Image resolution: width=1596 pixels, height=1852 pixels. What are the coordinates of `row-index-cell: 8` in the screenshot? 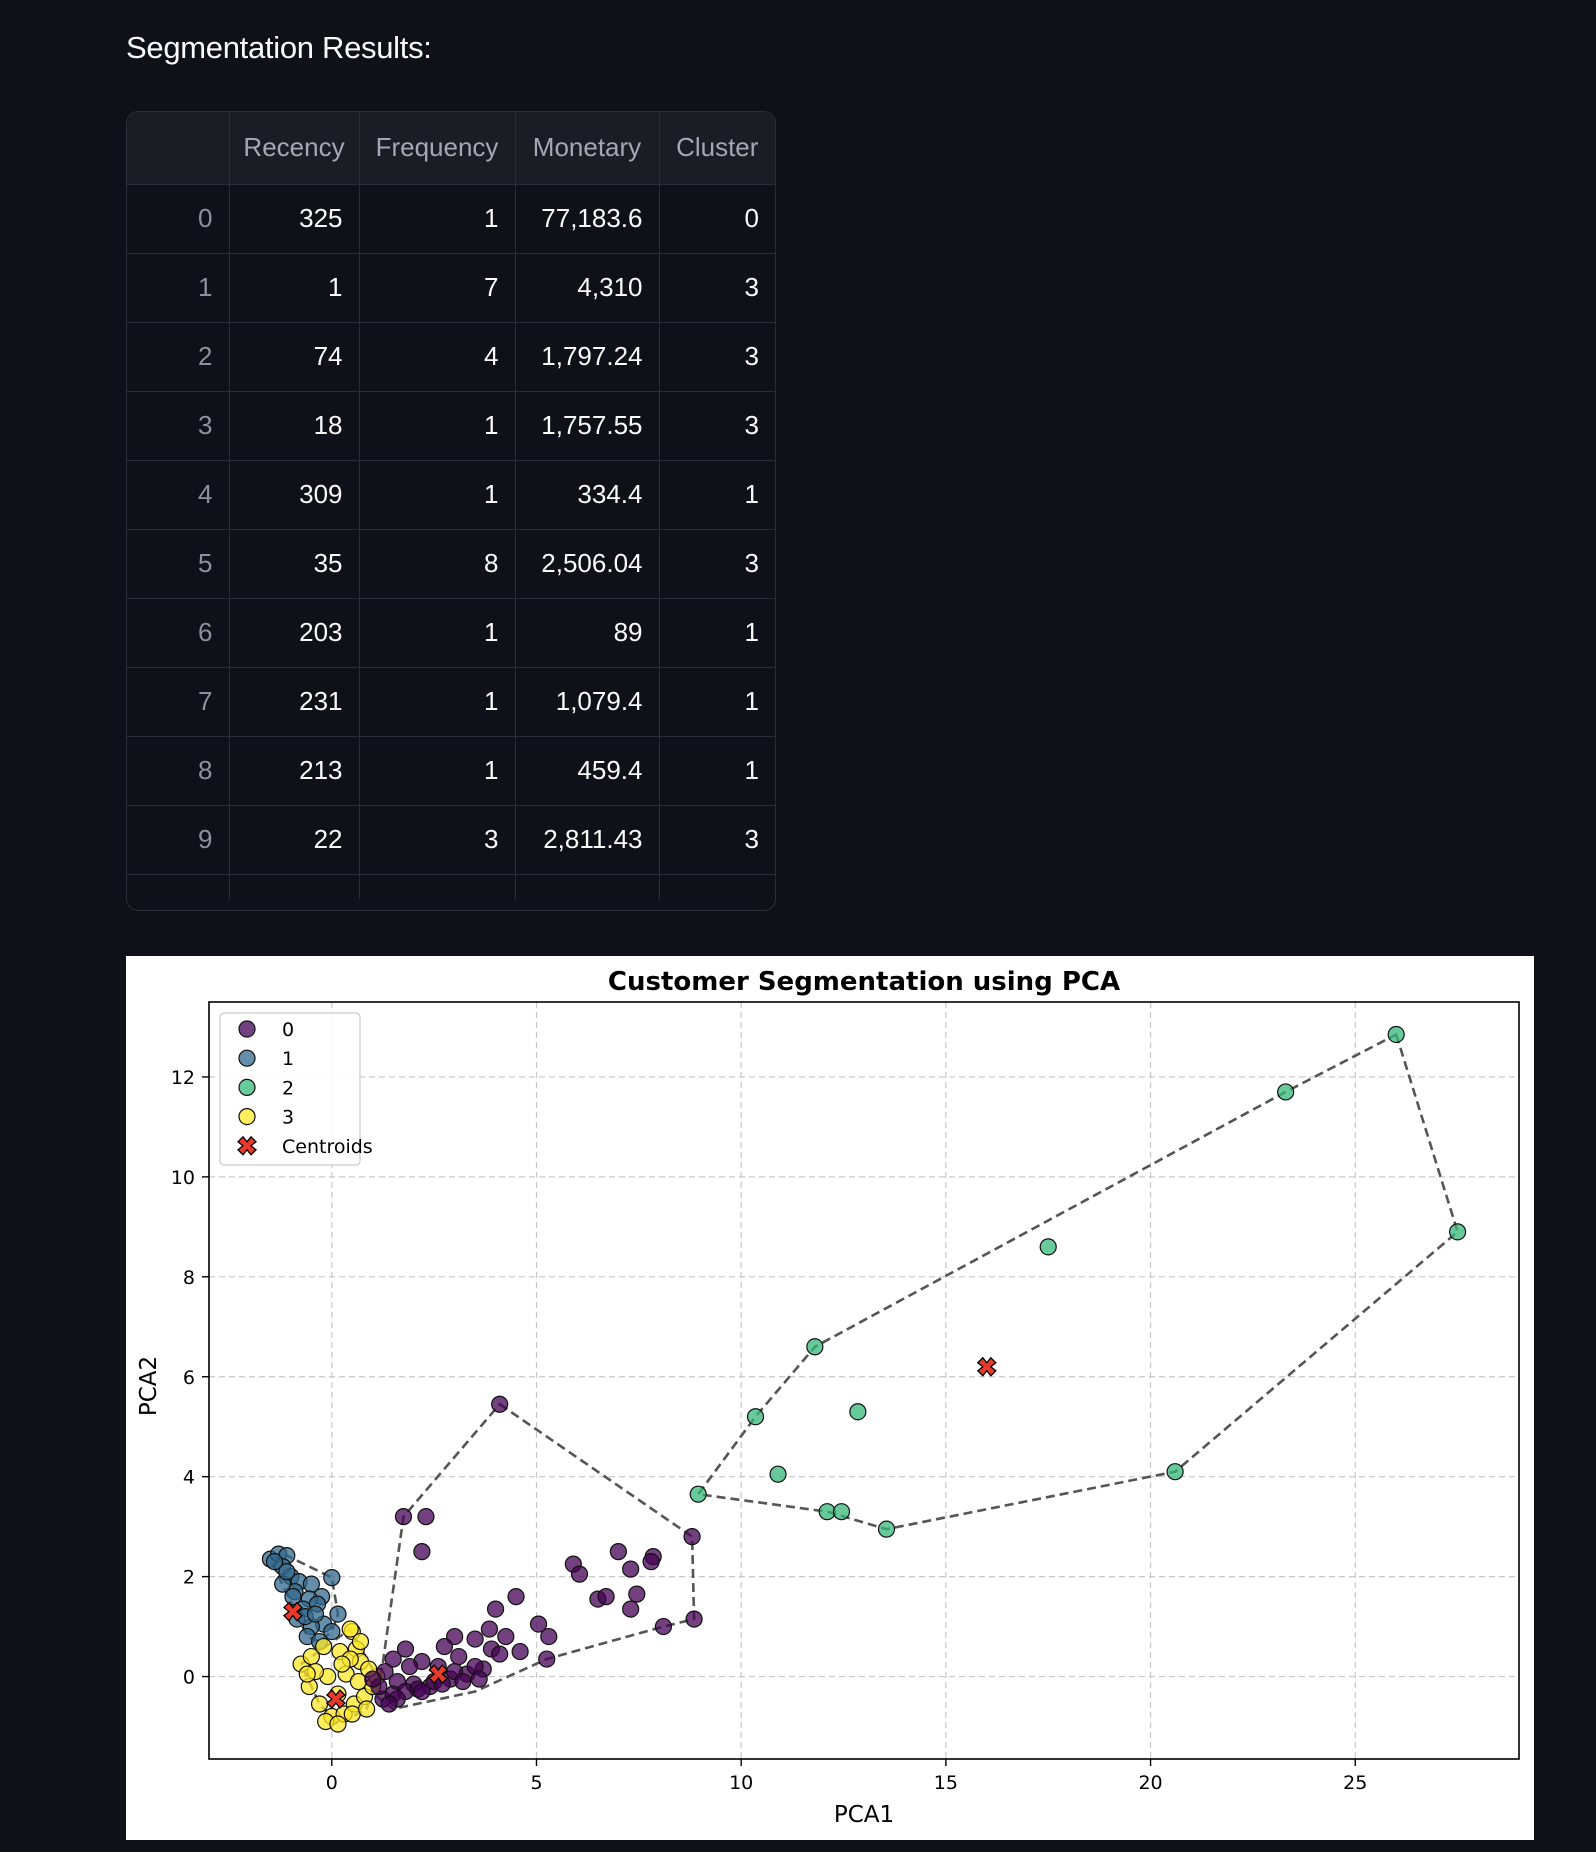 It's located at (178, 771).